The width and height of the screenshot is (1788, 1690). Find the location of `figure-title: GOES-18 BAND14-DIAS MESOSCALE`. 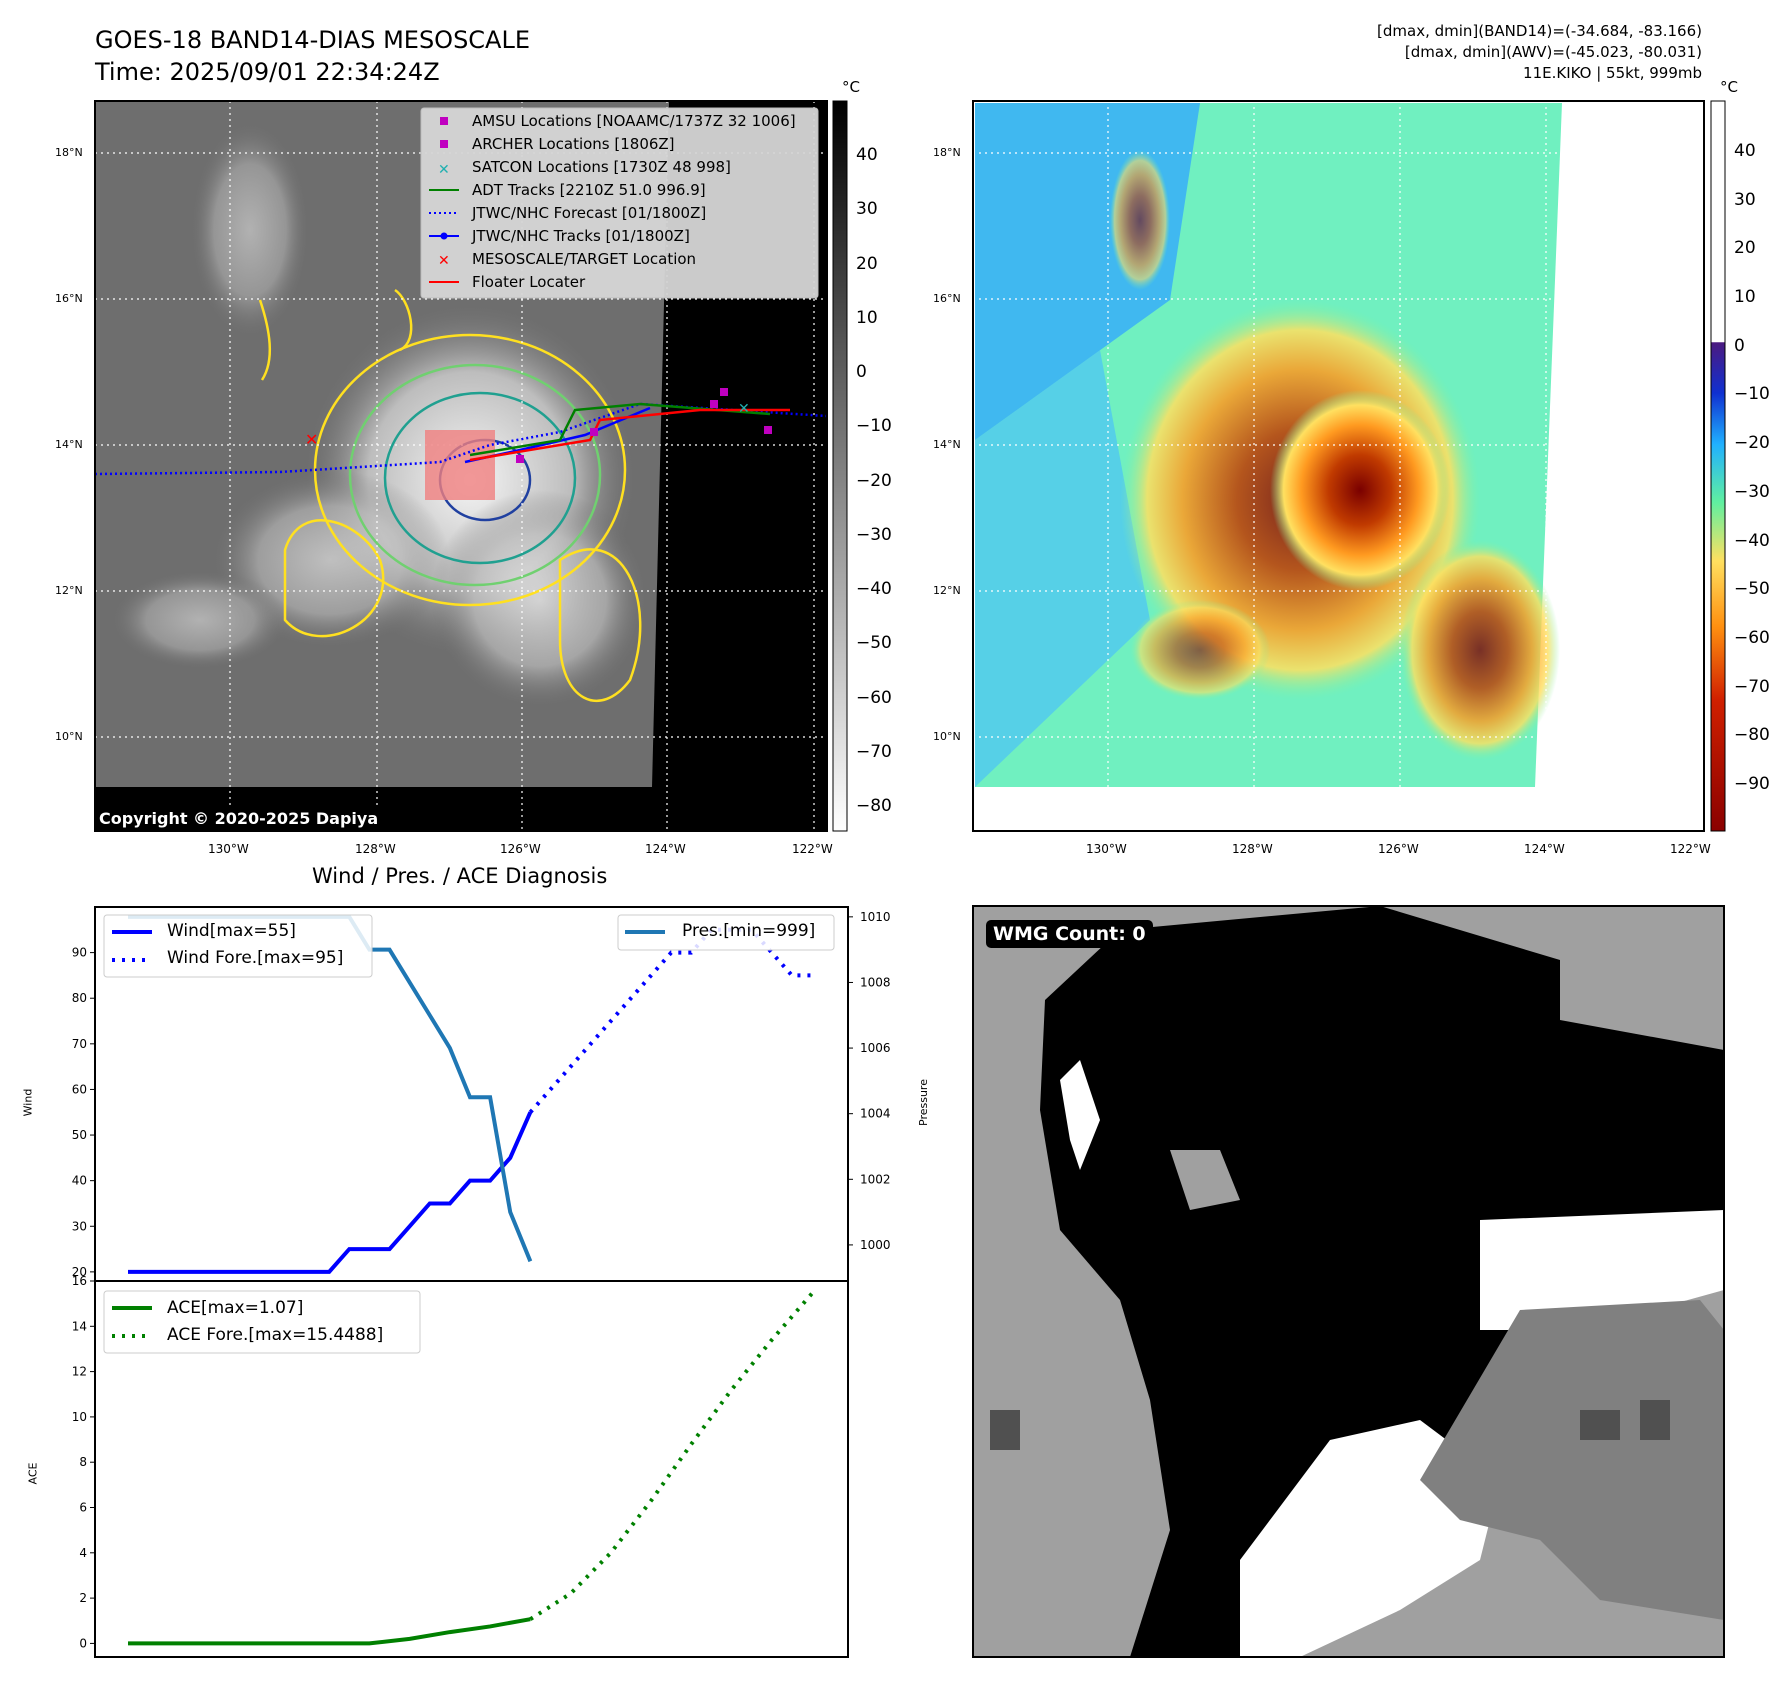

figure-title: GOES-18 BAND14-DIAS MESOSCALE is located at coordinates (313, 40).